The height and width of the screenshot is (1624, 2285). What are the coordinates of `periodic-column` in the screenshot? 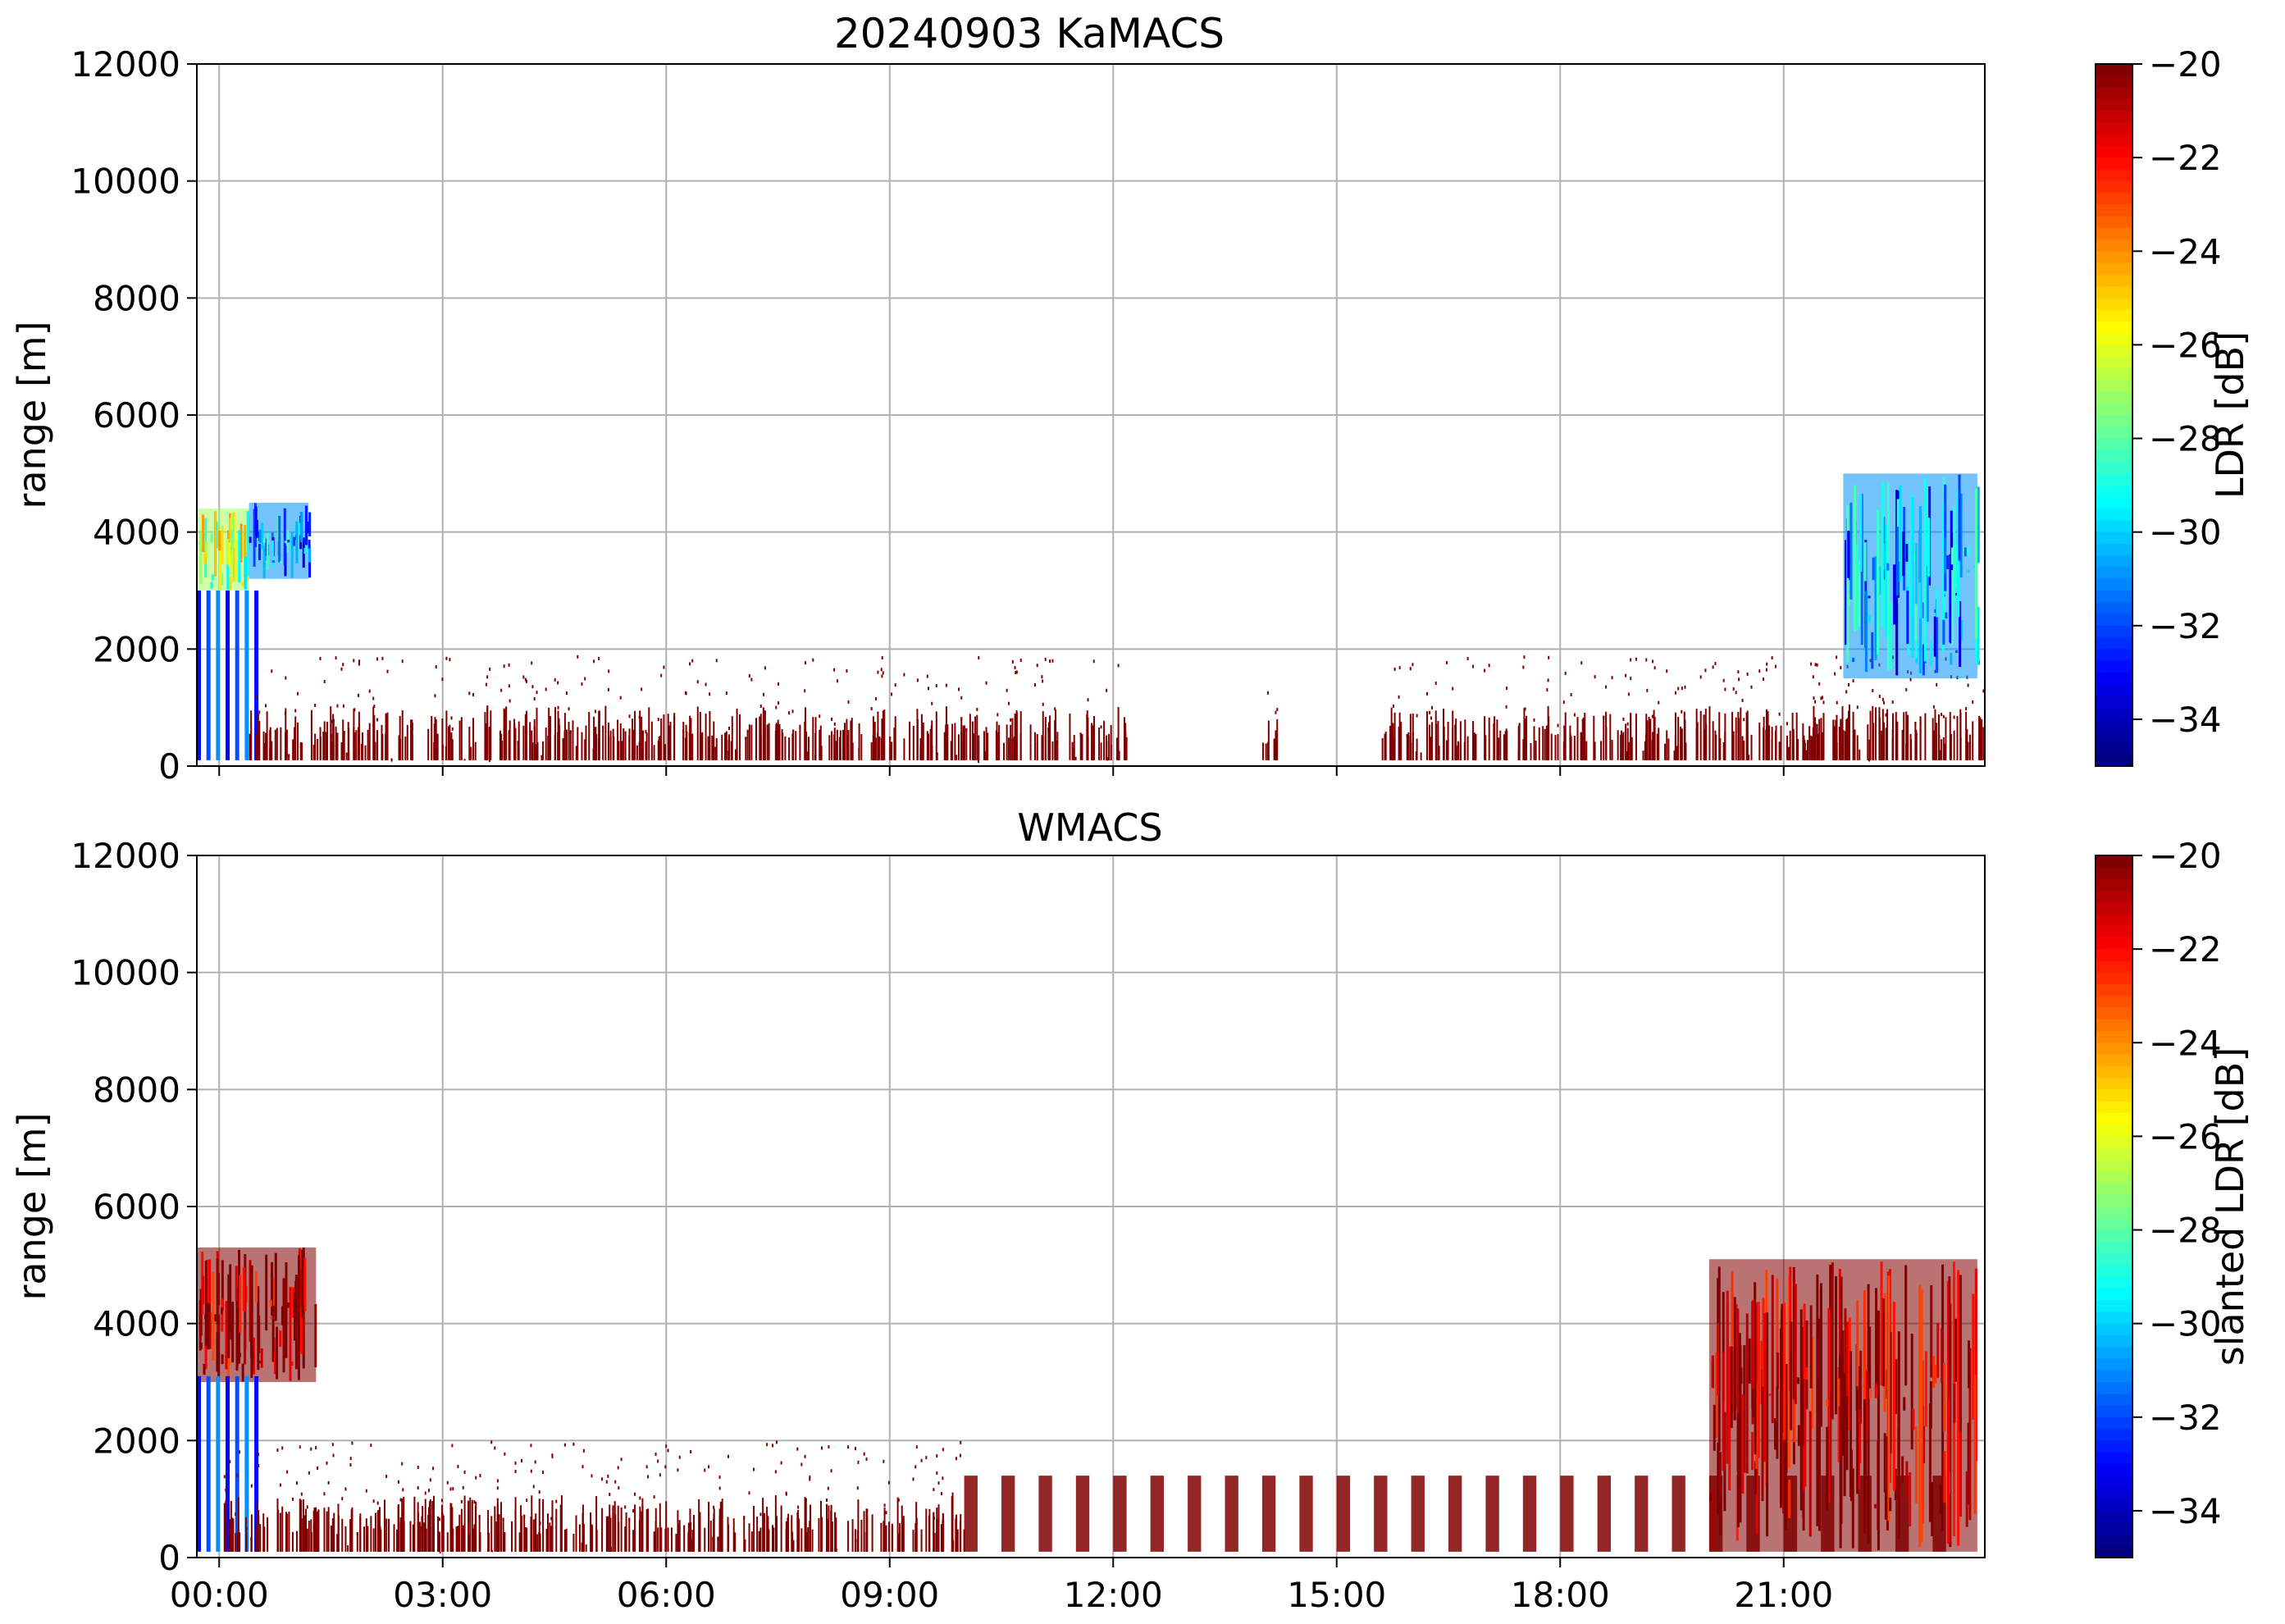 It's located at (1605, 1514).